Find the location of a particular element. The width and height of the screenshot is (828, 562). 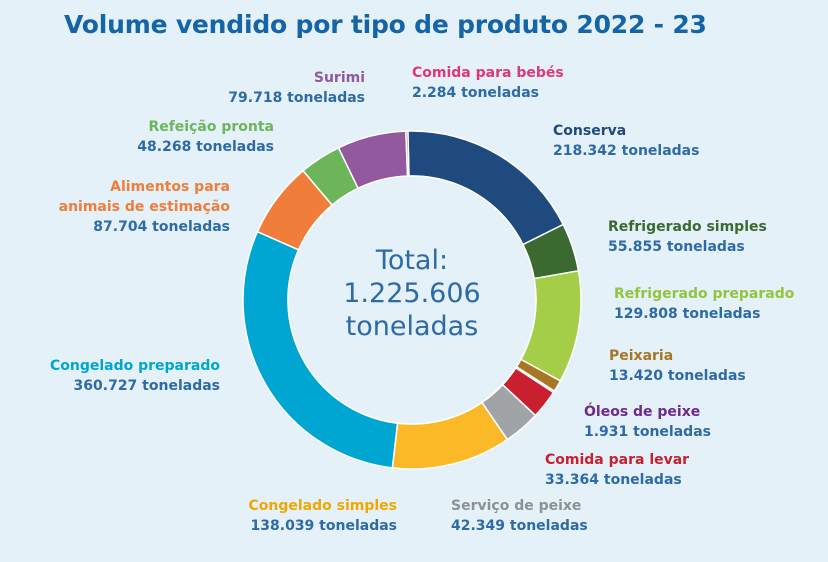

label-refrigerado-preparado-name: Refrigerado preparado is located at coordinates (704, 294).